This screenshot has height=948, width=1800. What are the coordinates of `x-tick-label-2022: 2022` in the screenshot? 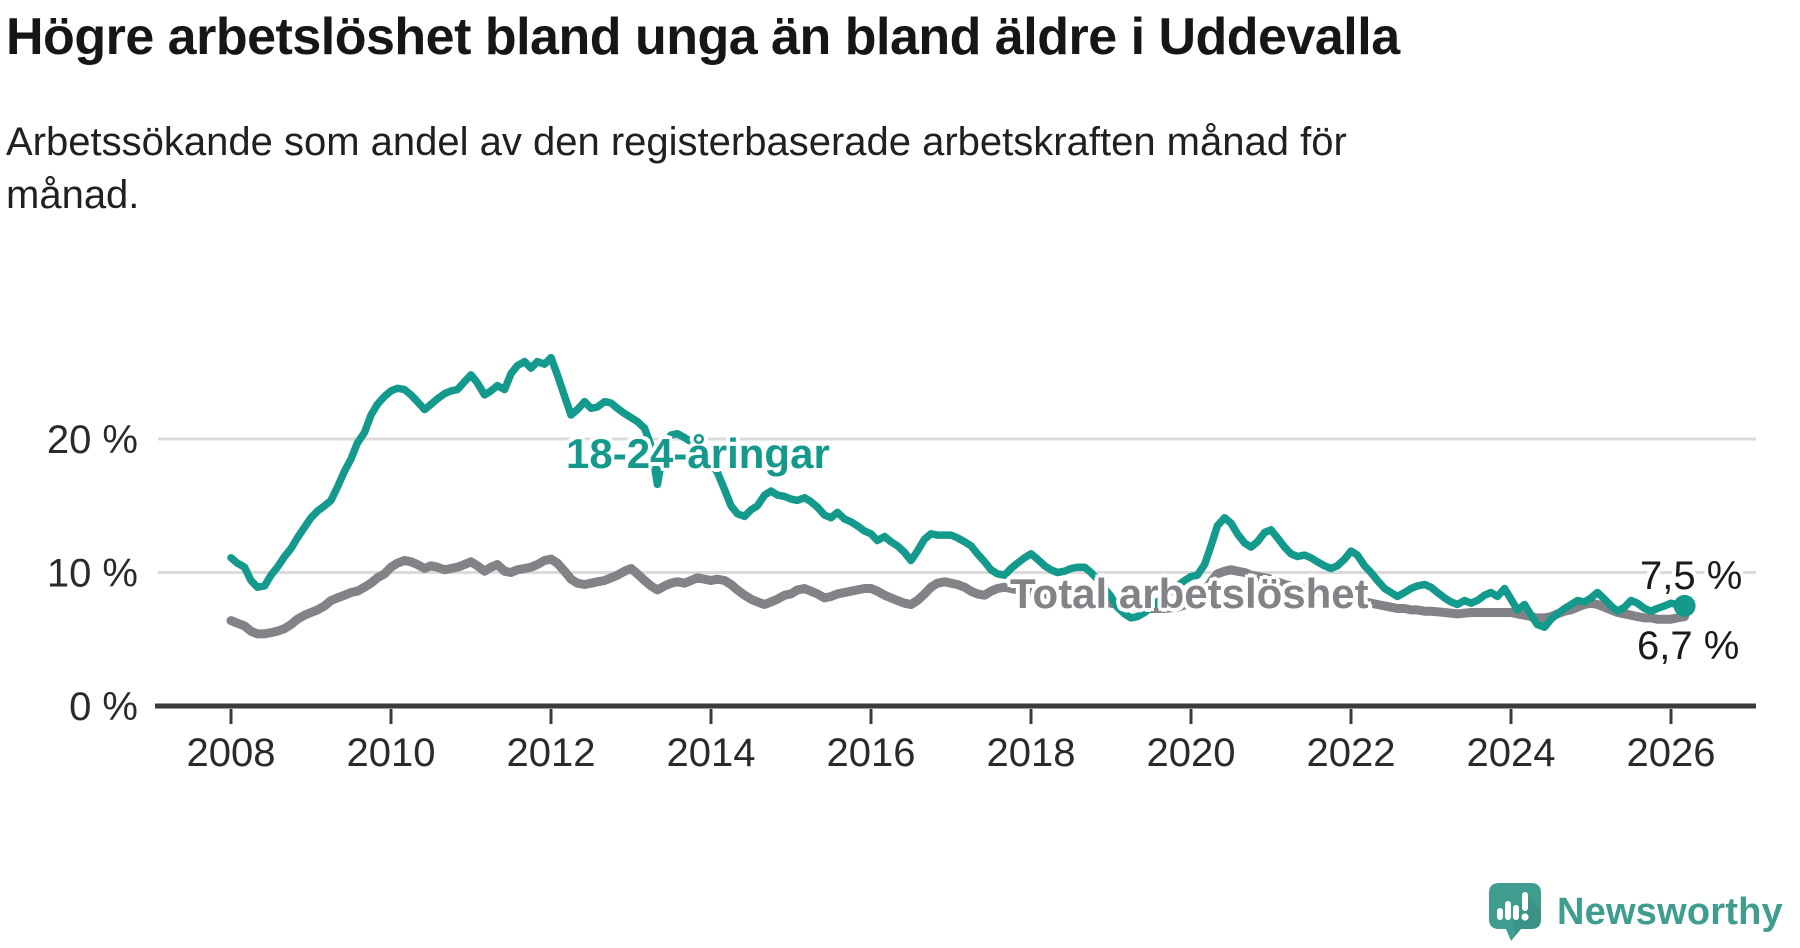 It's located at (1351, 753).